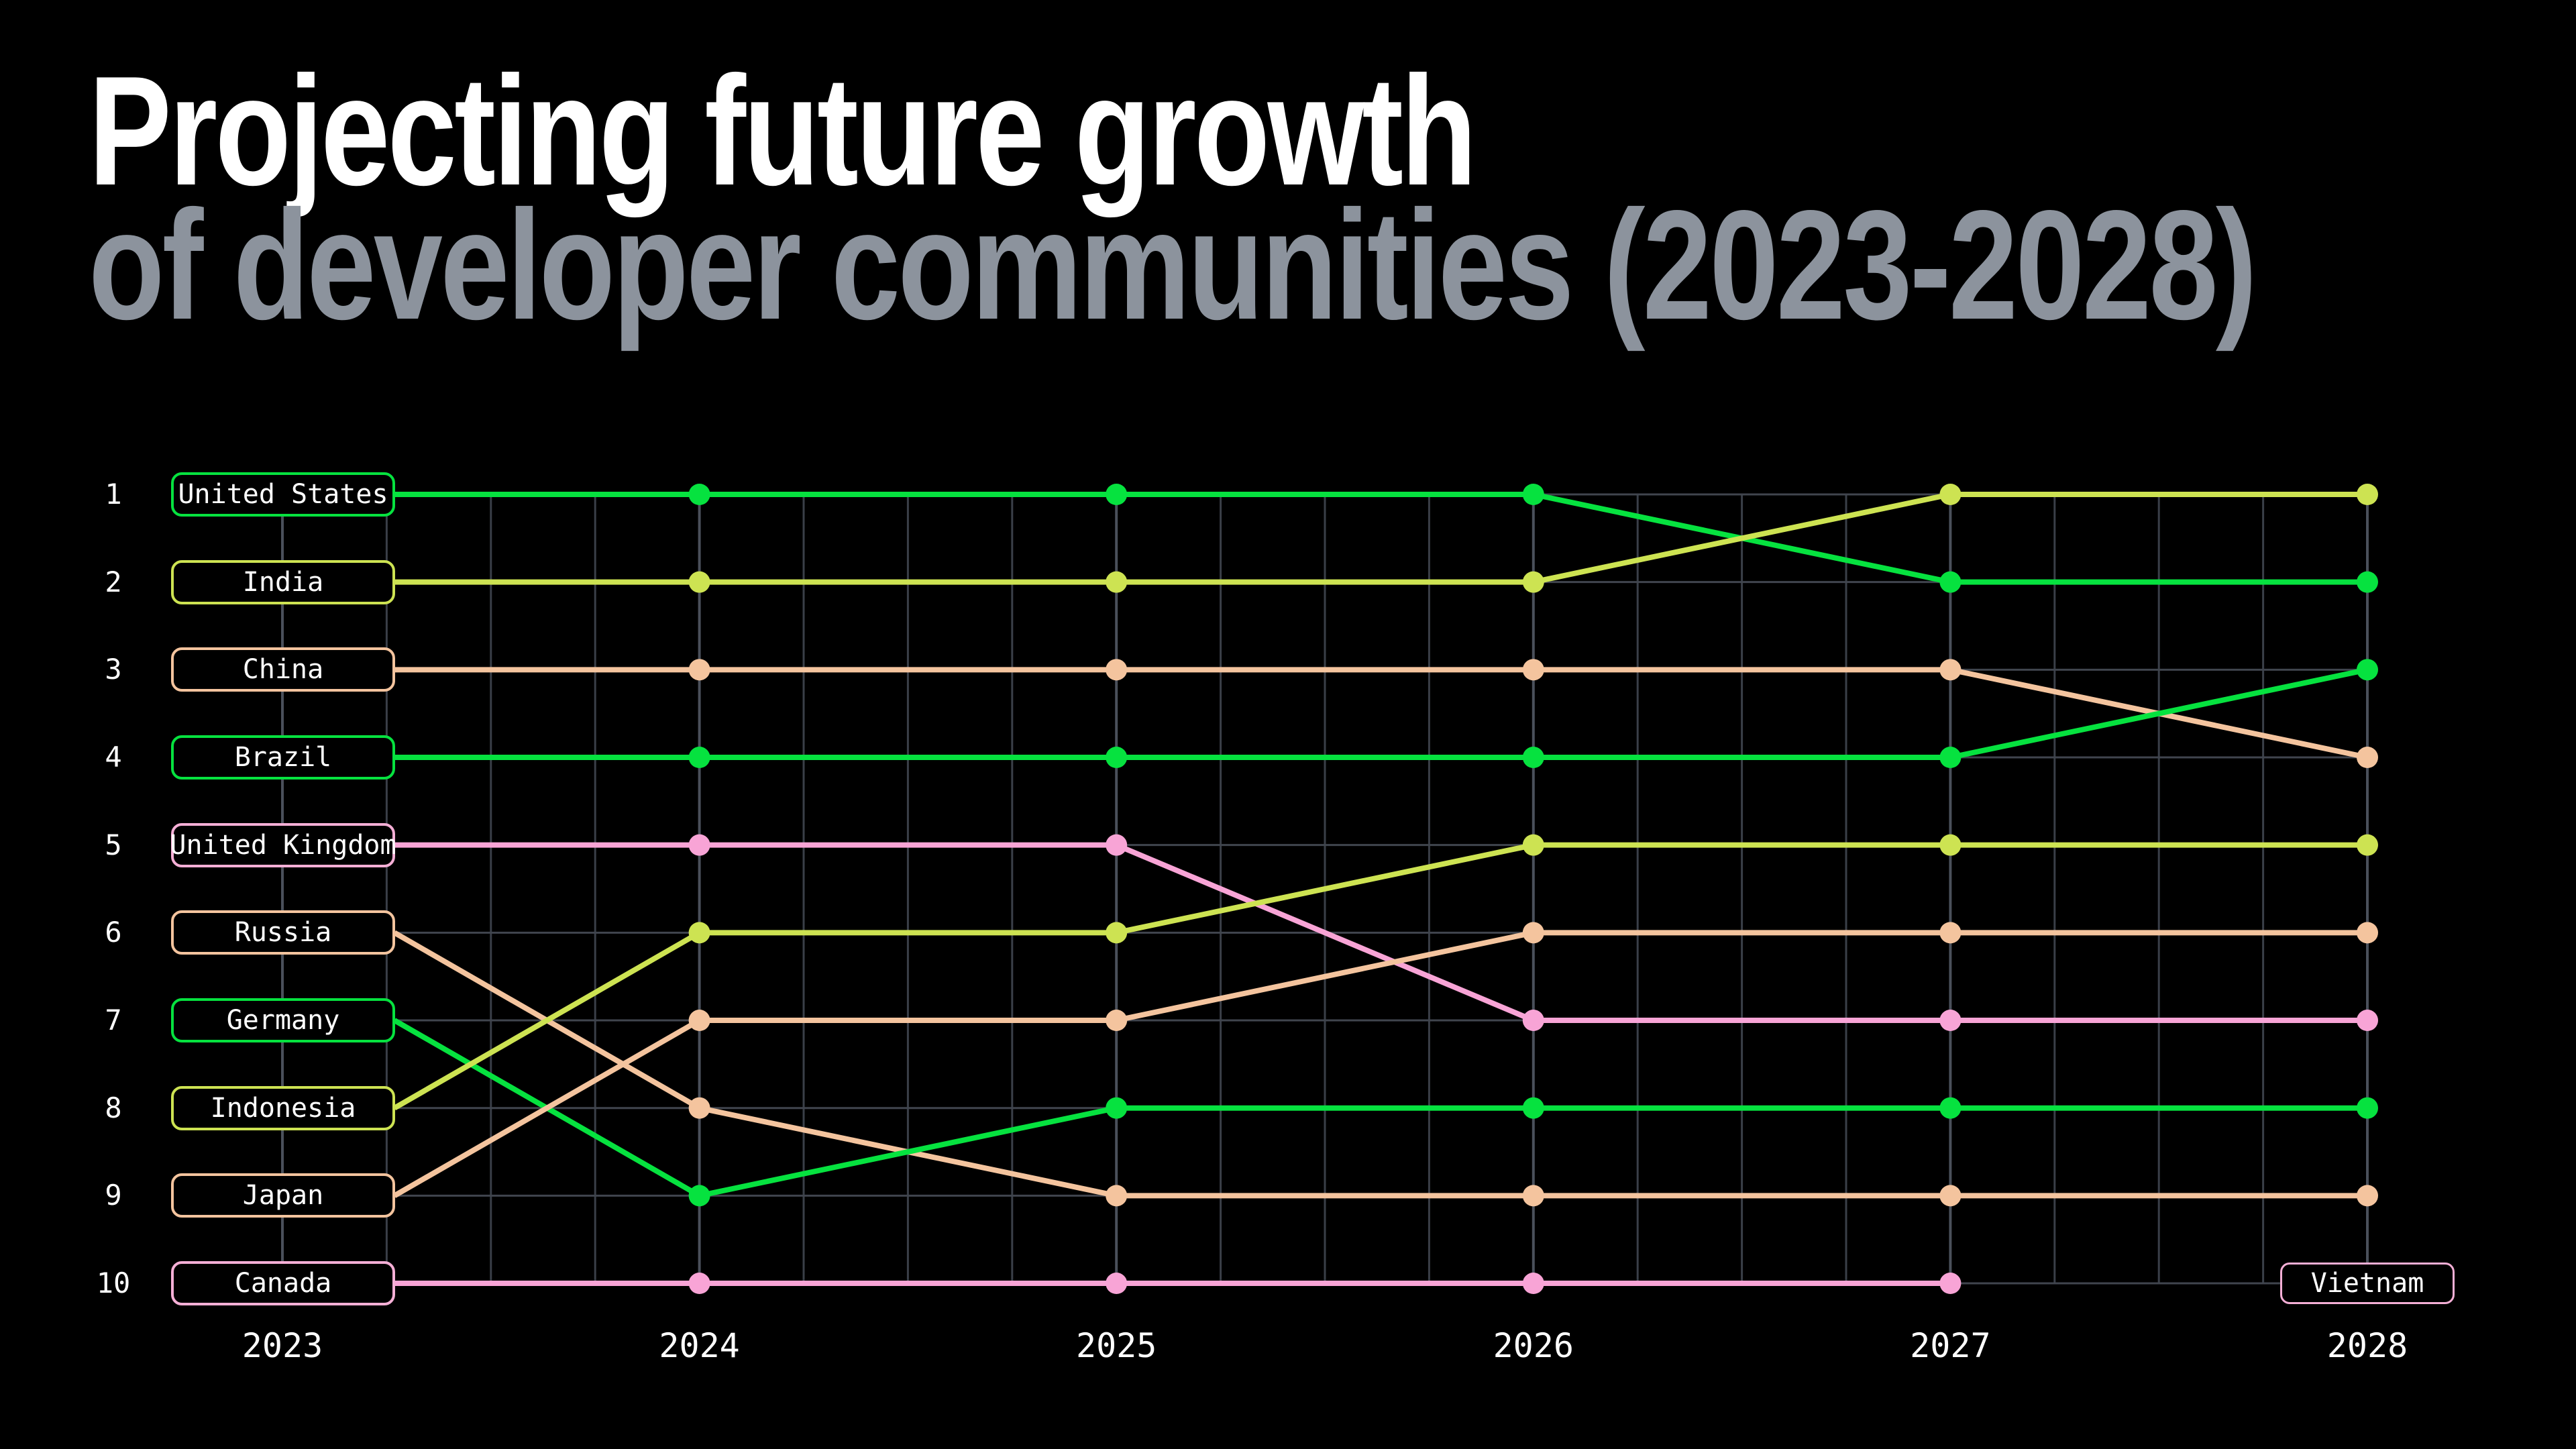  I want to click on year-axis-label-2028: 2028, so click(2367, 1345).